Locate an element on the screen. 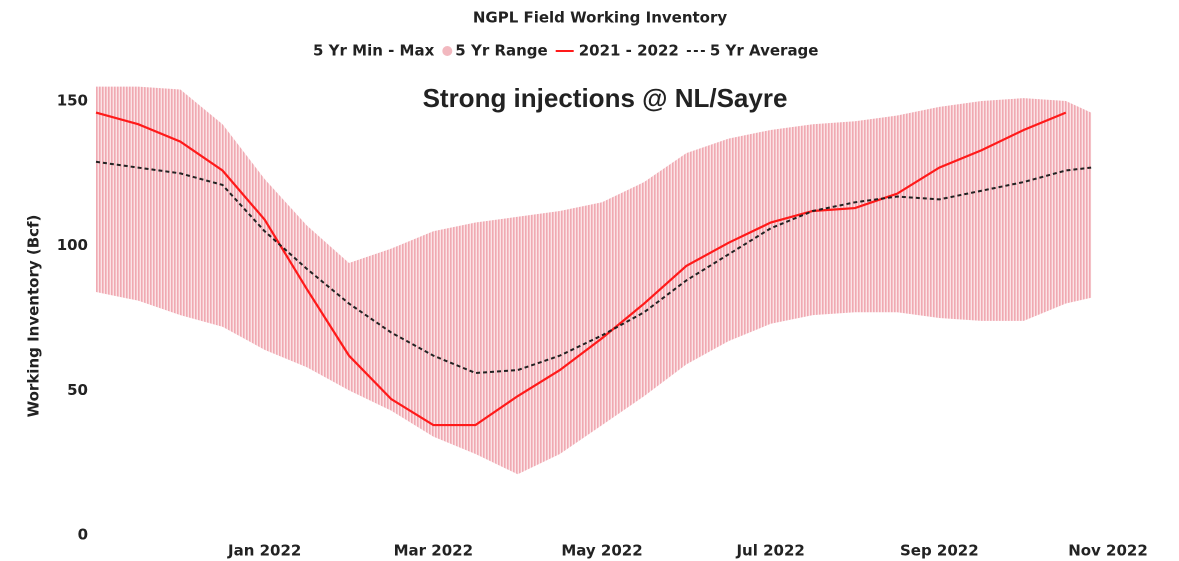 The width and height of the screenshot is (1179, 561). x-tick-label: May 2022 is located at coordinates (601, 551).